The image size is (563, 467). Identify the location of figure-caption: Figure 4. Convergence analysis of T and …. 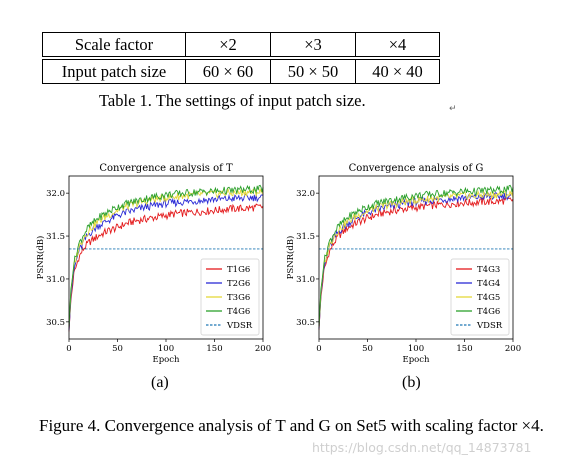
(291, 425).